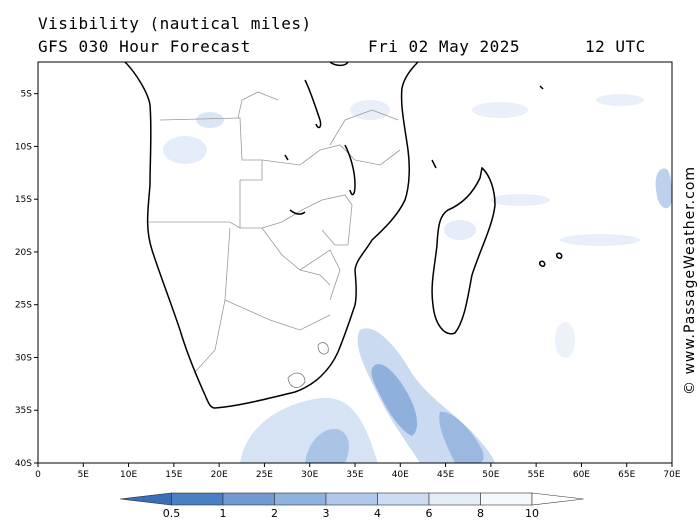 The image size is (700, 525). I want to click on visibility-patch-agulhas-core, so click(394, 400).